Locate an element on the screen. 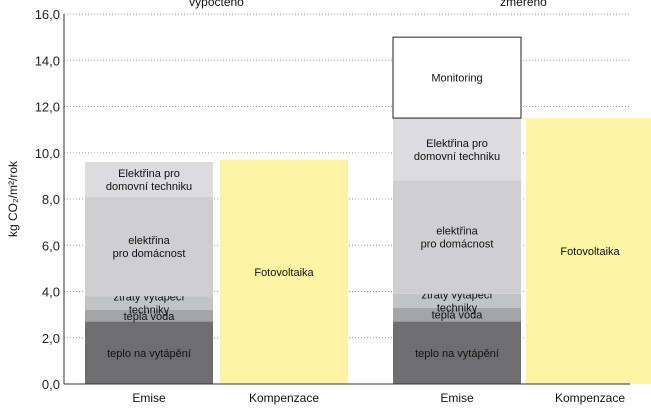 This screenshot has height=415, width=651. group-labels: vypočteno změřeno is located at coordinates (368, 4).